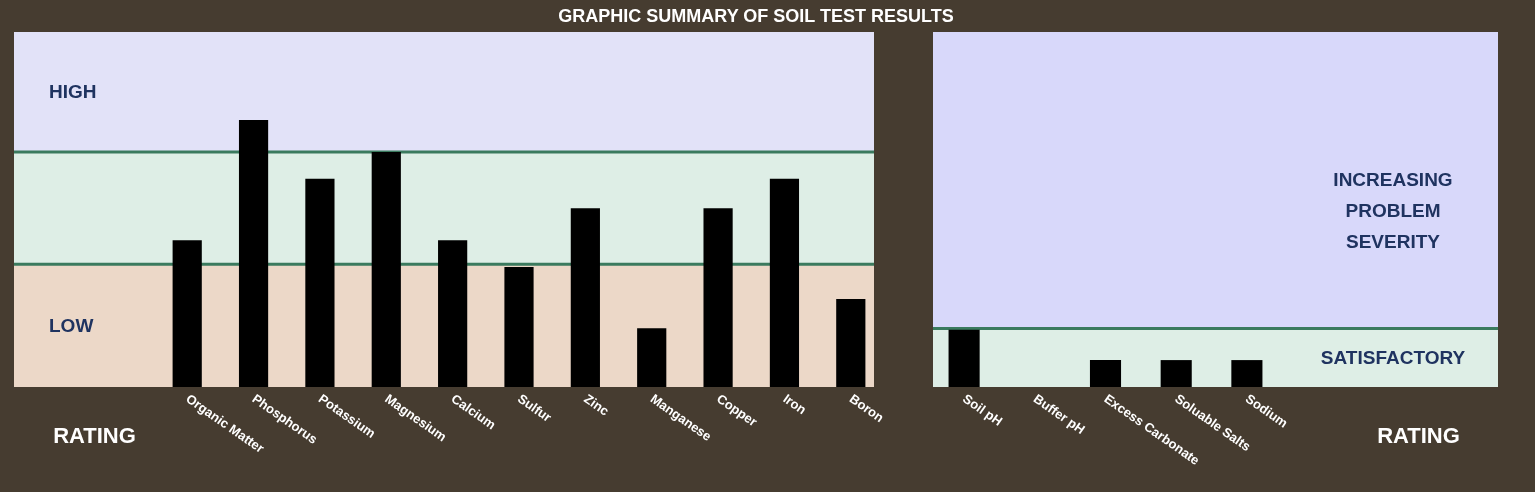  I want to click on band-label: SATISFACTORY, so click(1393, 357).